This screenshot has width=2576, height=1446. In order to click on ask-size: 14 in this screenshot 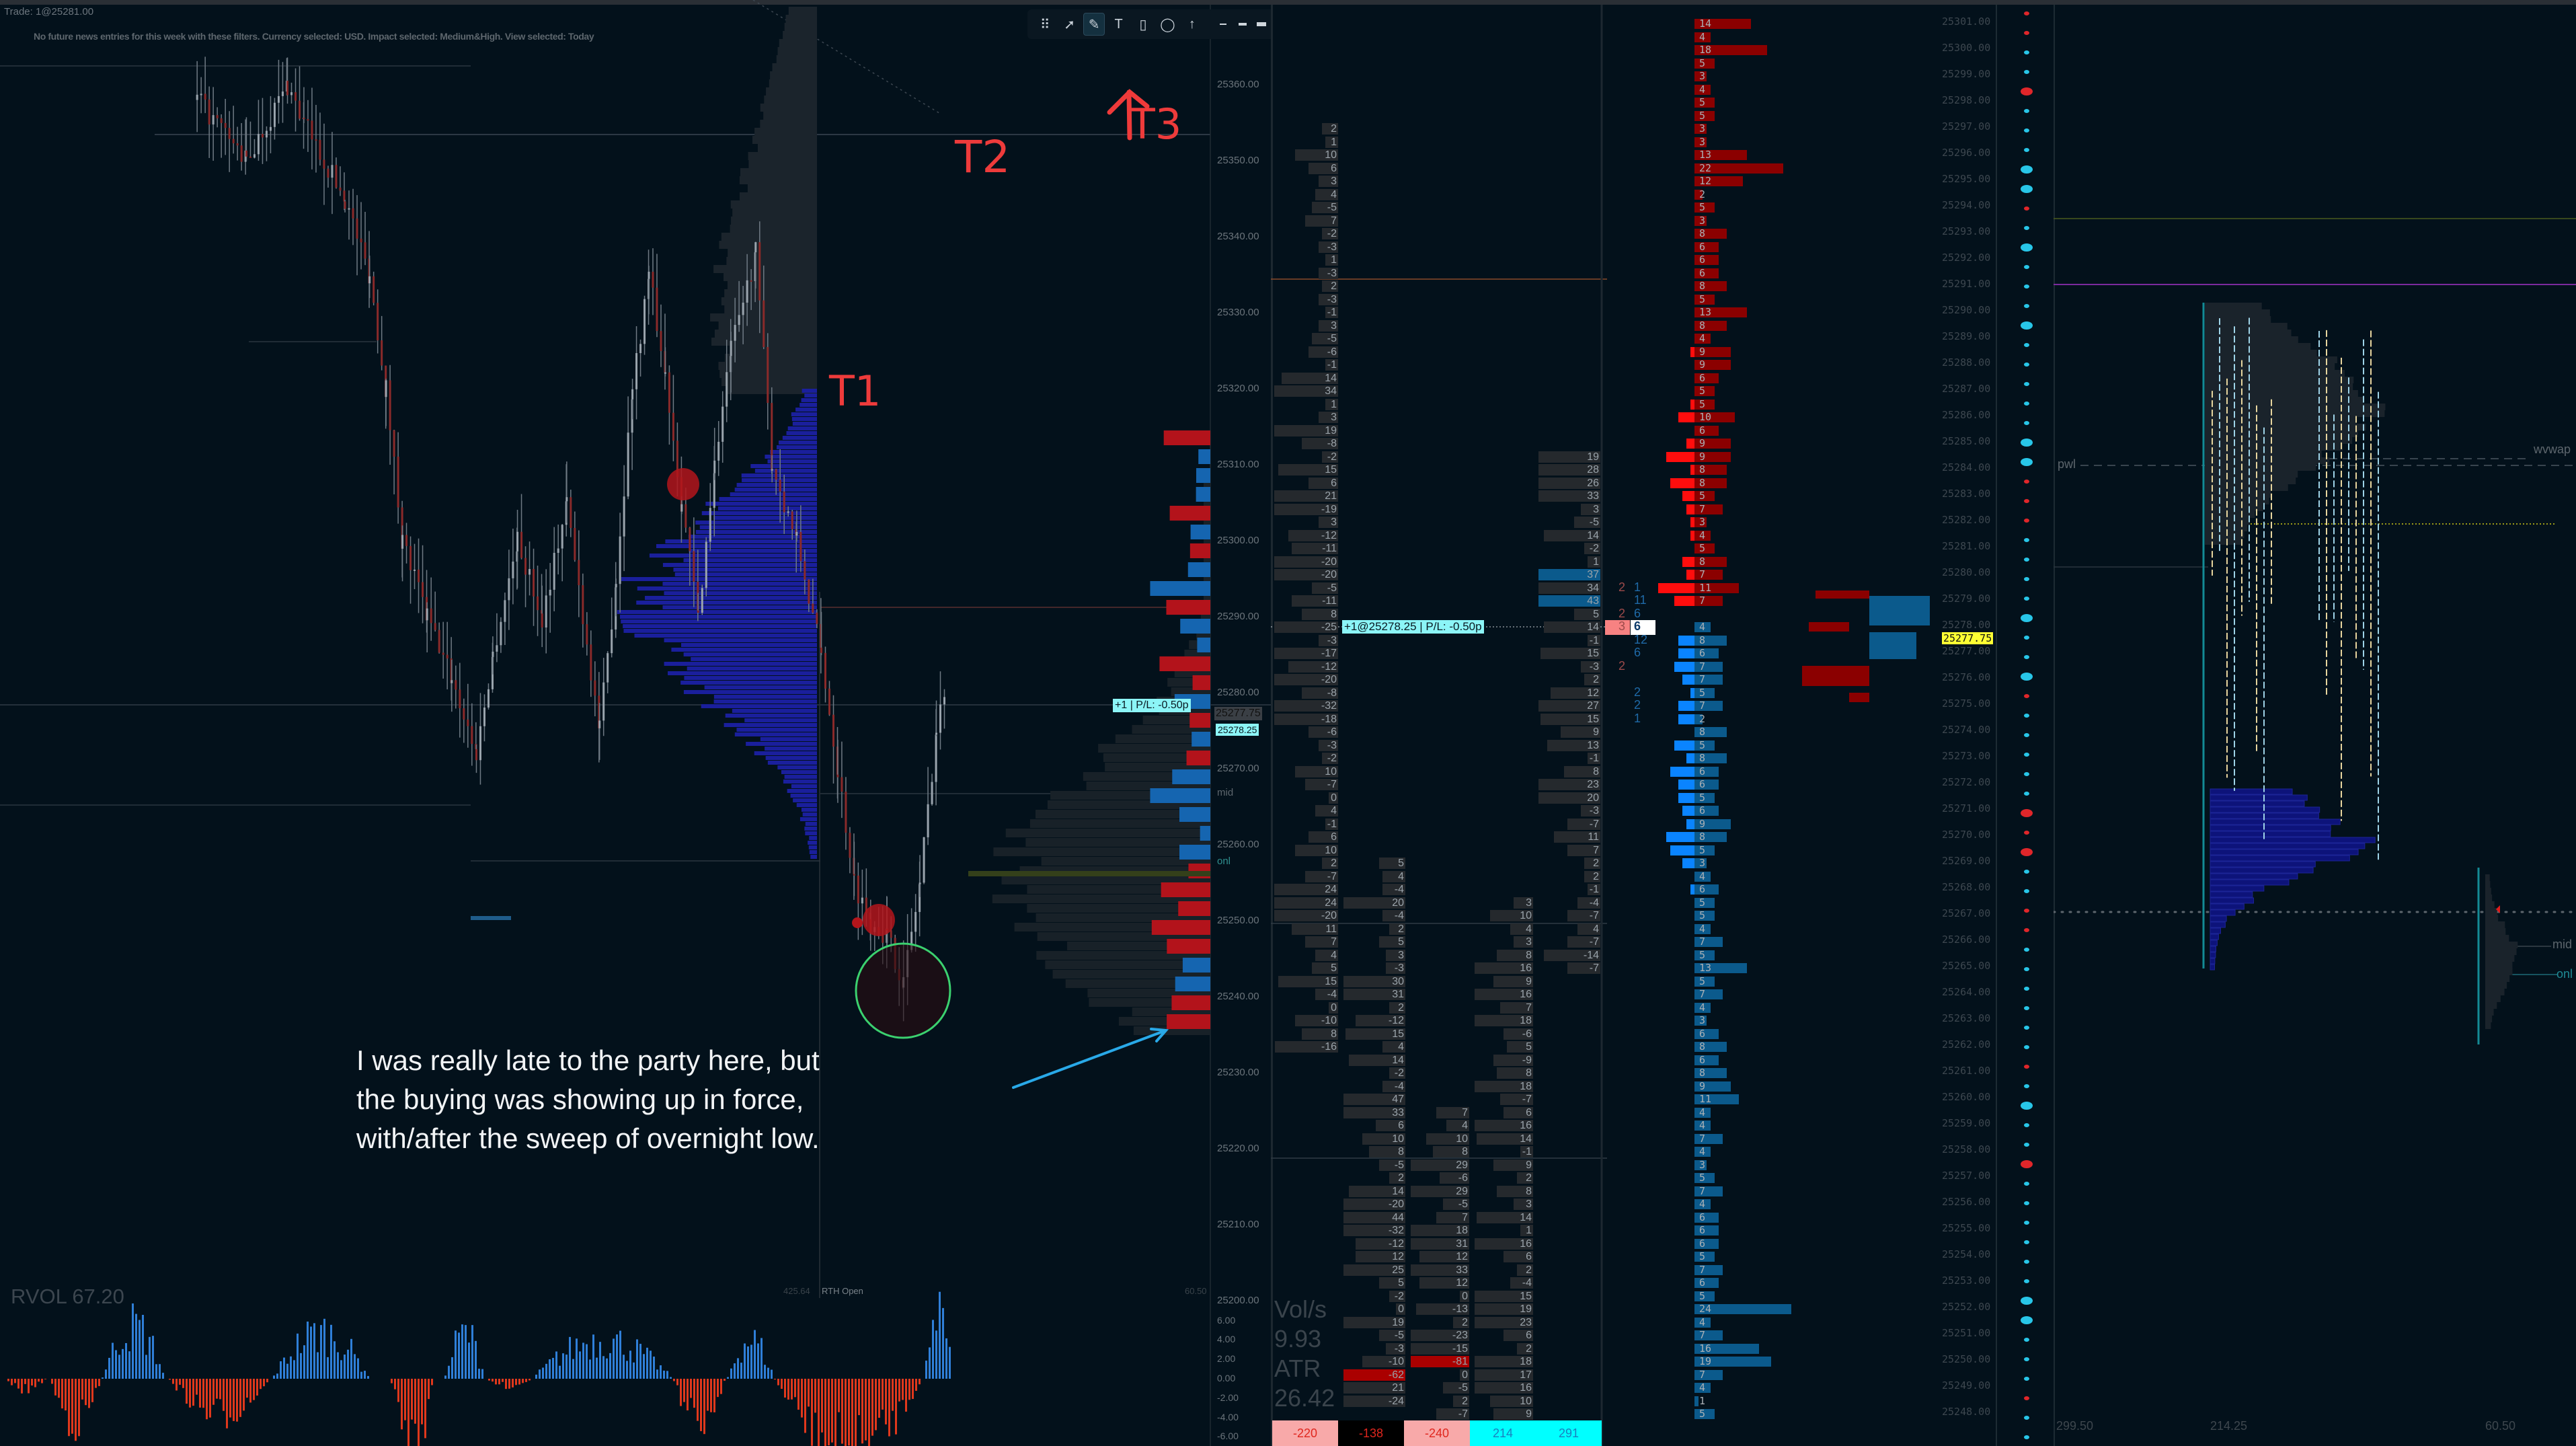, I will do `click(1706, 24)`.